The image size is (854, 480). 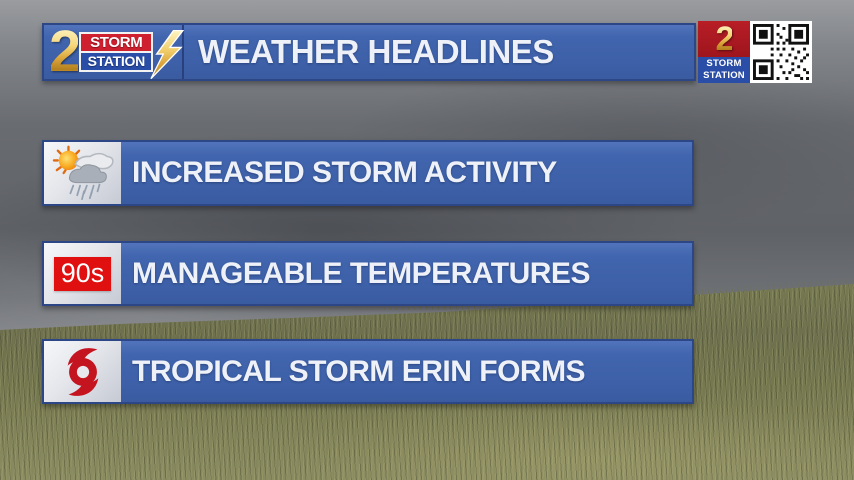 I want to click on corner-storm-label: STORM, so click(x=724, y=63).